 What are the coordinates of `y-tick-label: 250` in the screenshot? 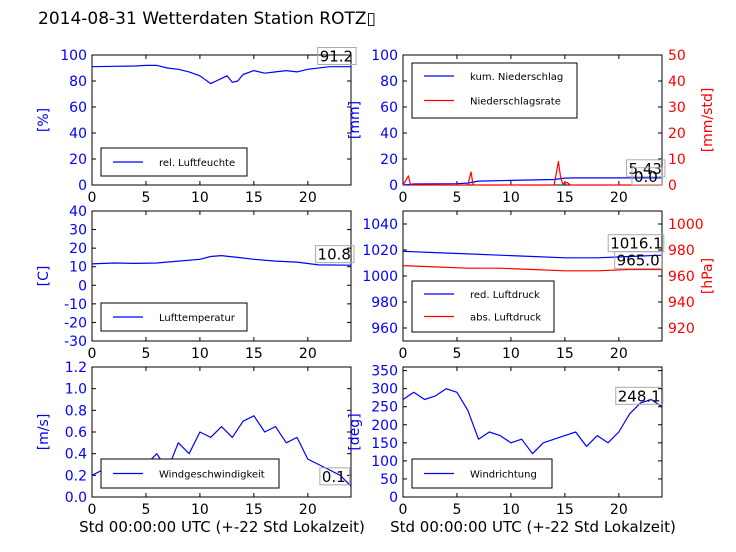 It's located at (384, 408).